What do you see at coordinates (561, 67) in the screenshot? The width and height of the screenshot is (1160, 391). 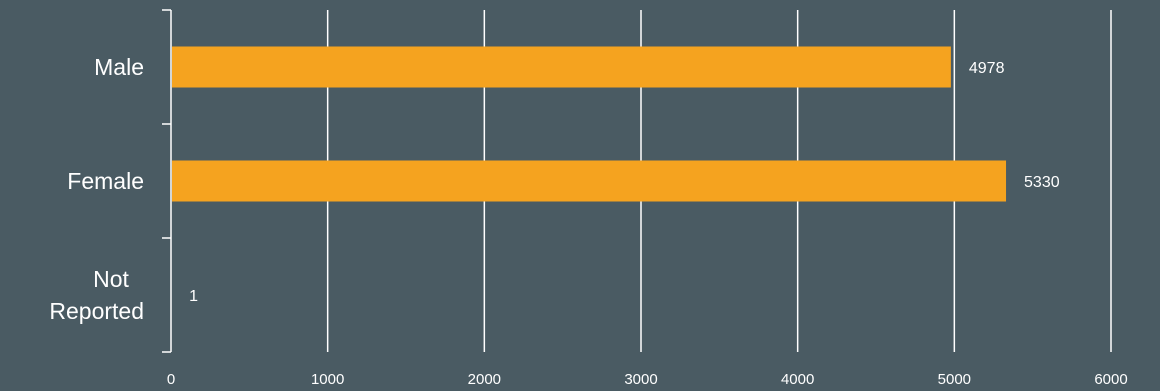 I see `bar-male` at bounding box center [561, 67].